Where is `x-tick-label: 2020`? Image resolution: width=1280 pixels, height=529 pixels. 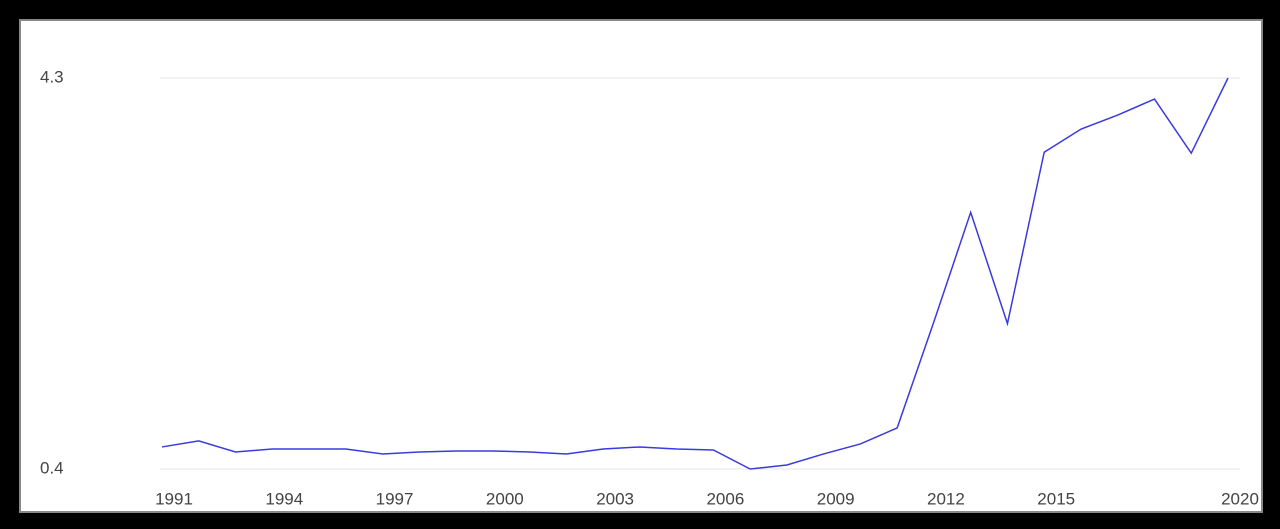 x-tick-label: 2020 is located at coordinates (1240, 498).